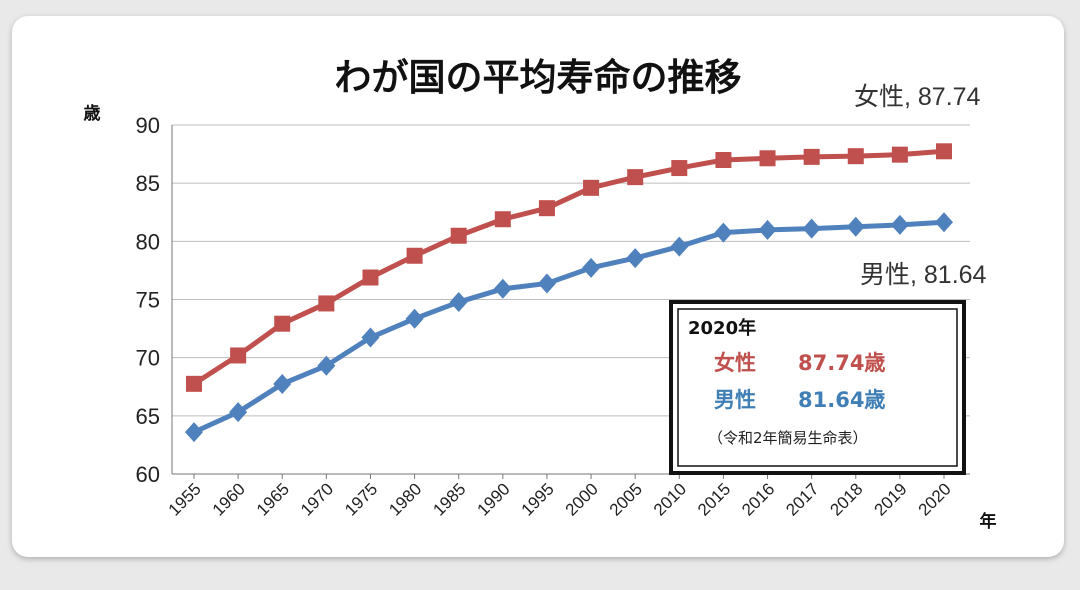 The image size is (1080, 590). What do you see at coordinates (935, 499) in the screenshot?
I see `x-tick-label: 2020` at bounding box center [935, 499].